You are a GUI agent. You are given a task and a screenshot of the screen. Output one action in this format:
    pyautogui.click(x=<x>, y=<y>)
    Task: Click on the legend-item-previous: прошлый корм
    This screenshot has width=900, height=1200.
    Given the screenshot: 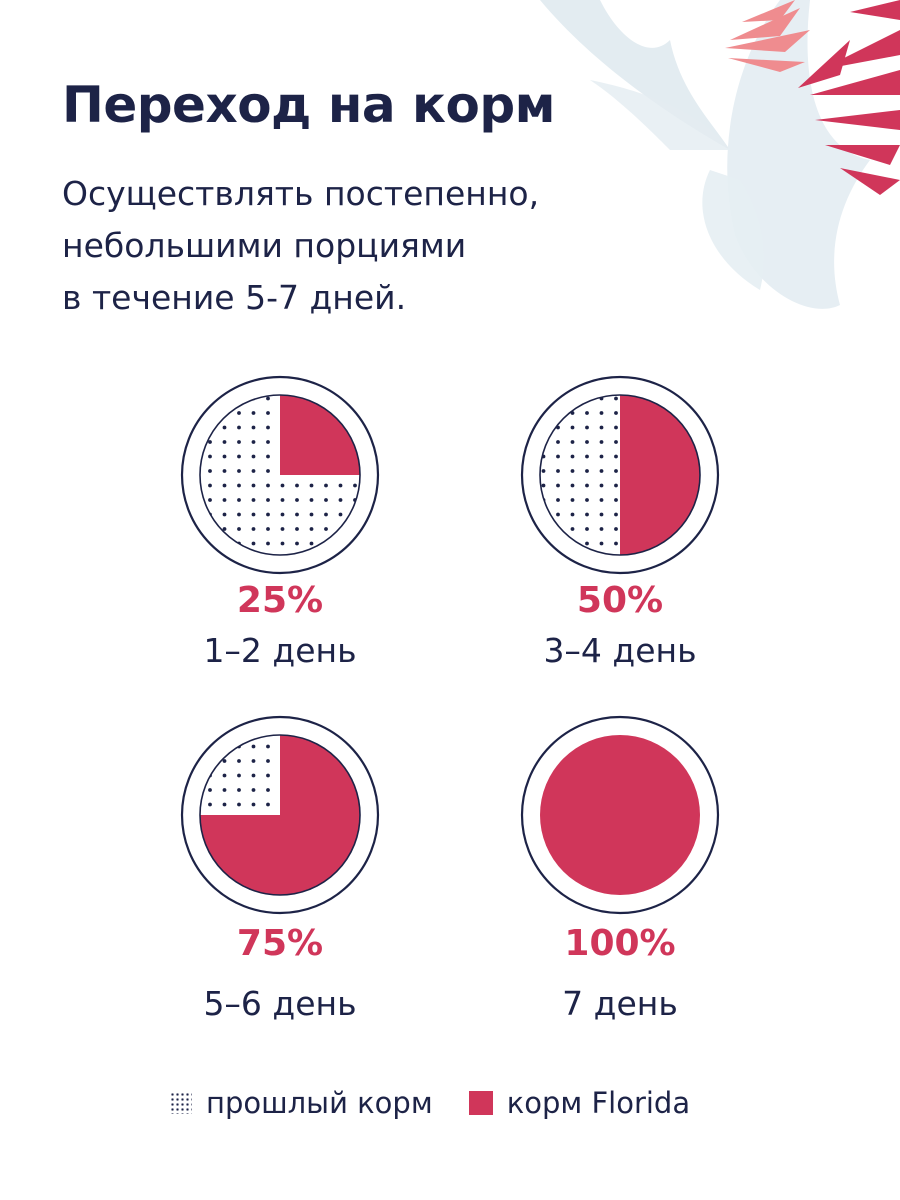 What is the action you would take?
    pyautogui.click(x=301, y=1103)
    